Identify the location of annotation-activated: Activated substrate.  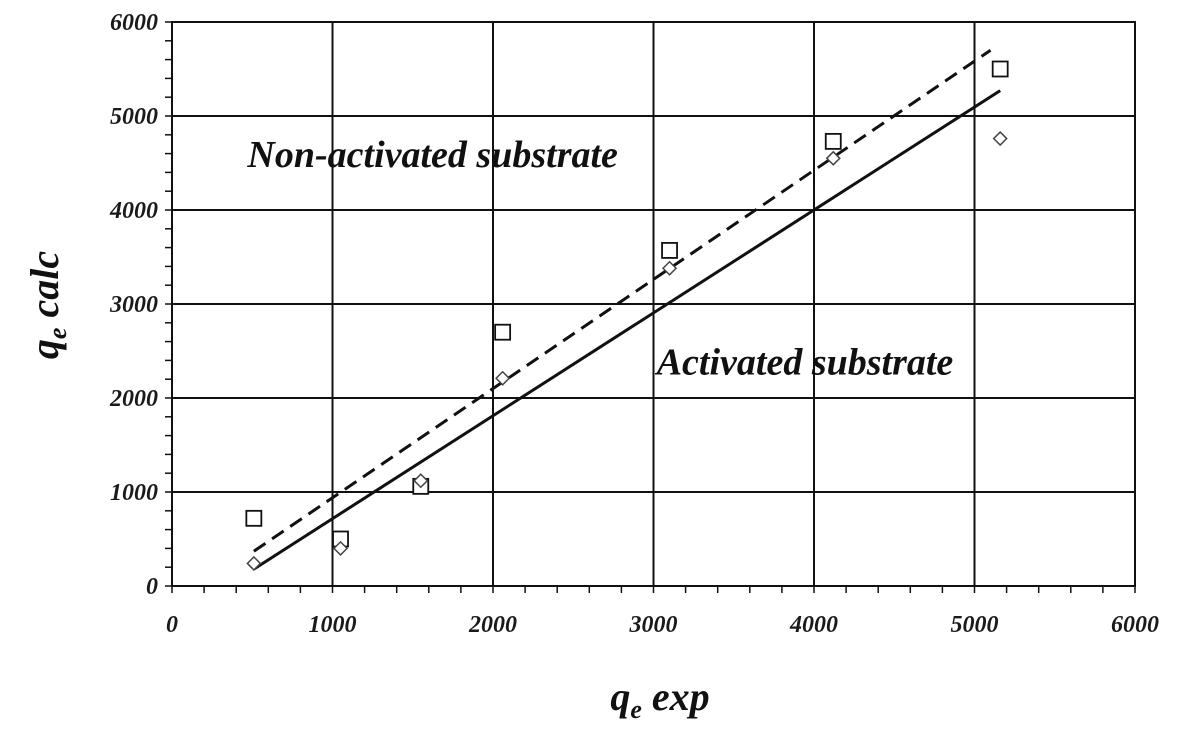
(804, 363).